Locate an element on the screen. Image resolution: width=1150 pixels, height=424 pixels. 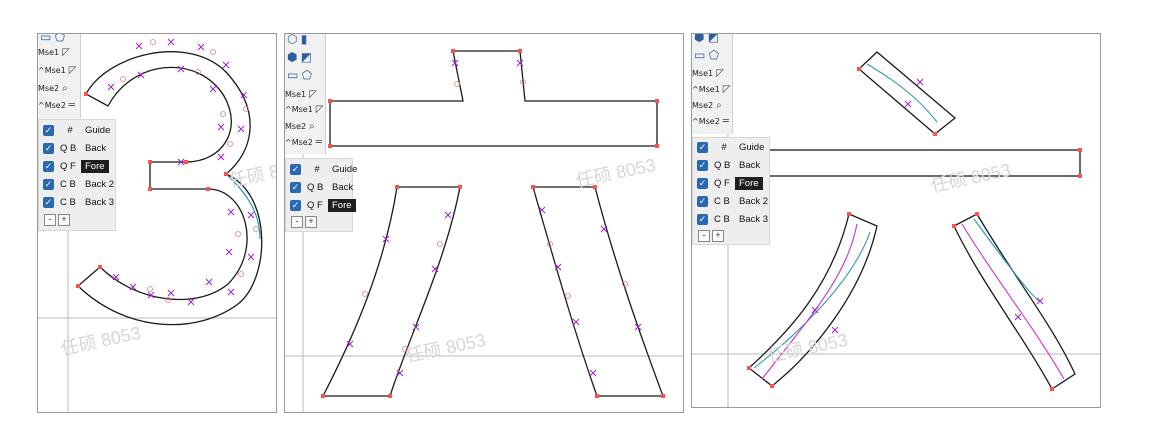
on-curve-points is located at coordinates (152, 190).